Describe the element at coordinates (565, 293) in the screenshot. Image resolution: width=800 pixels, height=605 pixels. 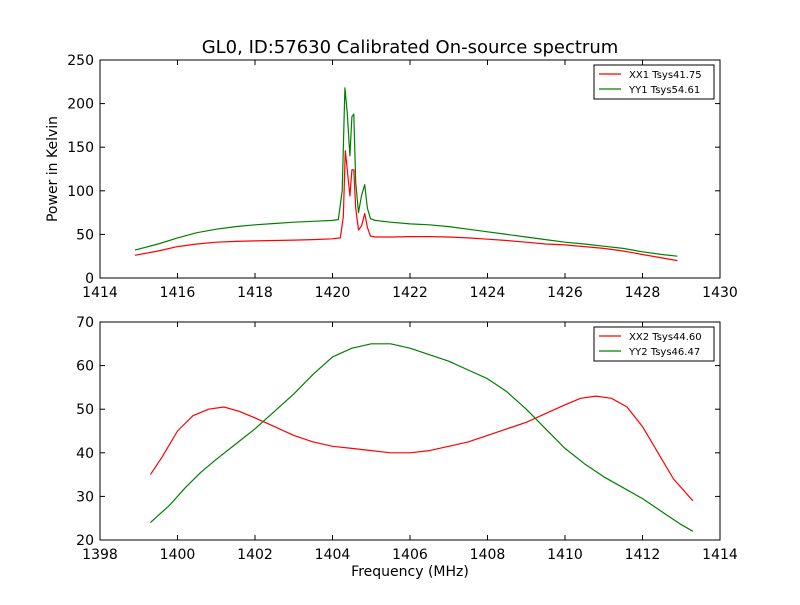
I see `x-tick-label: 1426` at that location.